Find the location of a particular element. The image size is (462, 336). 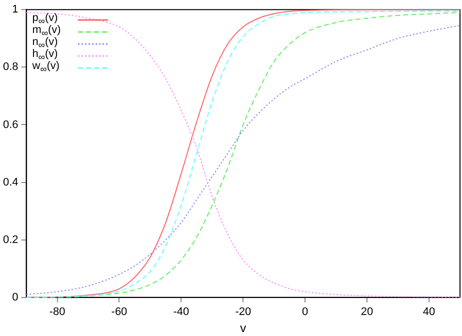

legend-label: h$_{∞}$(v) is located at coordinates (45, 55).